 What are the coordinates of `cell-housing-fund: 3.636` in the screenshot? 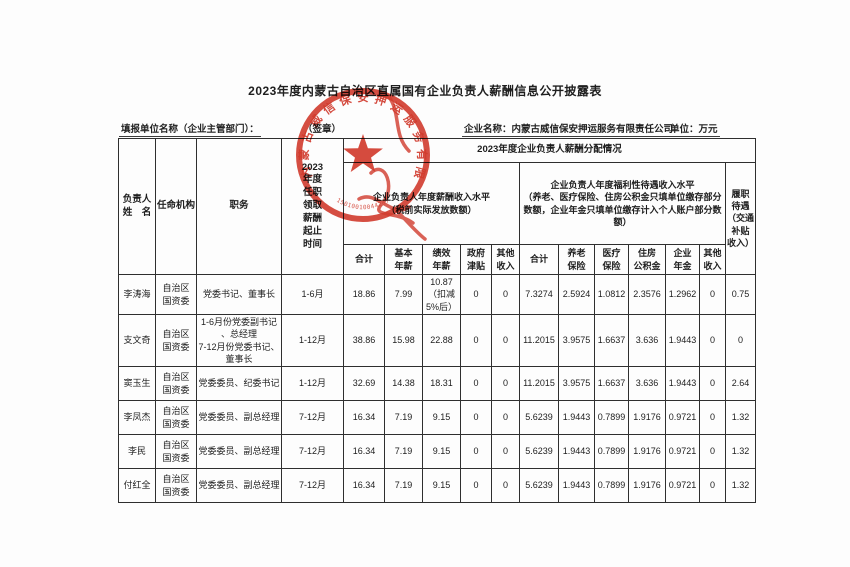 It's located at (647, 340).